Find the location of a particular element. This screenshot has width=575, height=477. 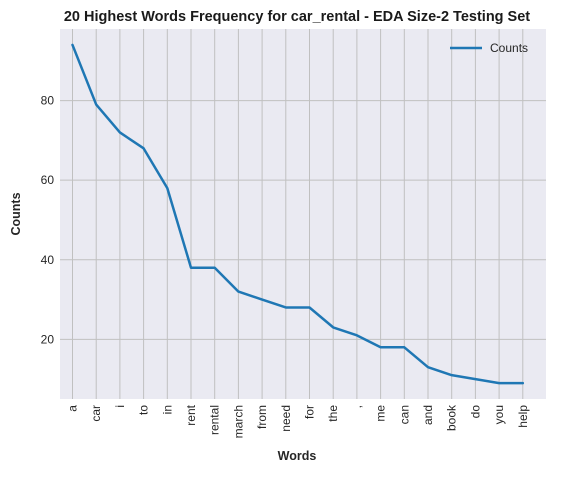

x-tick-label: can is located at coordinates (404, 414).